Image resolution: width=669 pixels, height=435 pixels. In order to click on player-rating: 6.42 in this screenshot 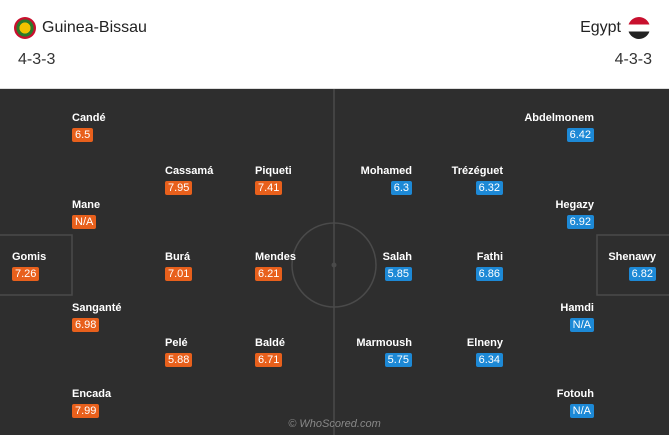, I will do `click(580, 135)`.